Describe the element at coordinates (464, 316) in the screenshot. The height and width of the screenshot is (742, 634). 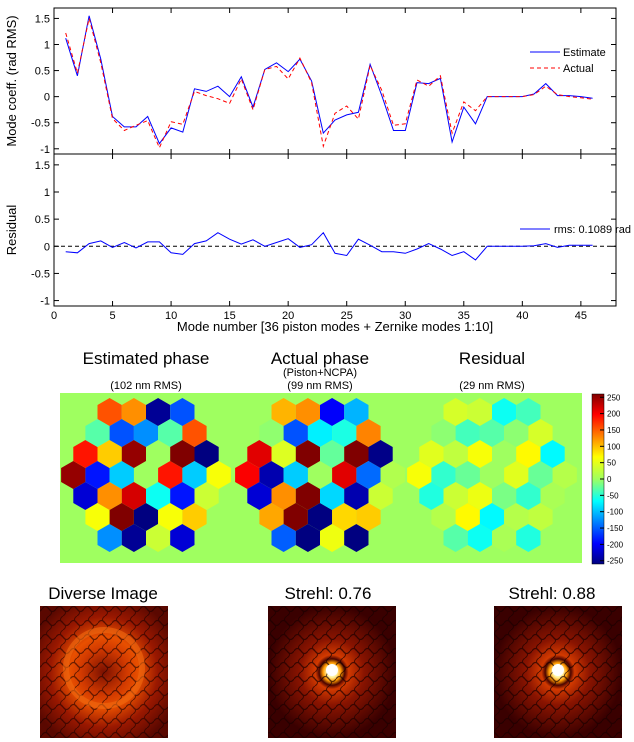
I see `xtick-label: 35` at that location.